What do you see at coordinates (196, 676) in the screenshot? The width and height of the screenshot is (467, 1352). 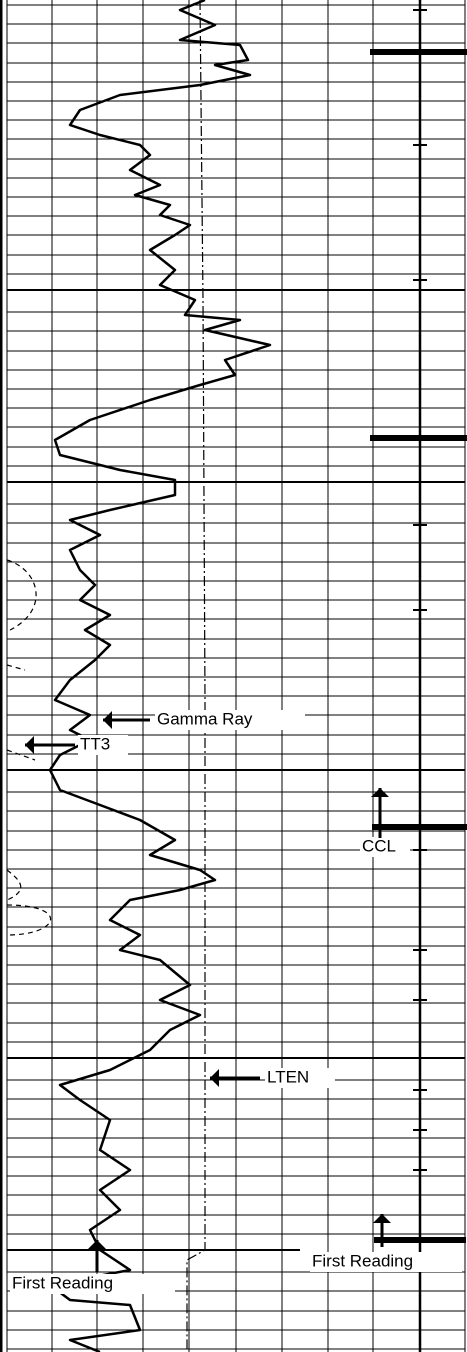 I see `lten-curve` at bounding box center [196, 676].